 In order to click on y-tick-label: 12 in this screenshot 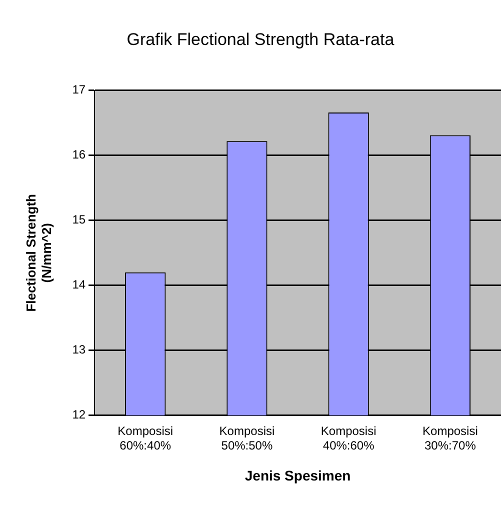, I will do `click(79, 415)`.